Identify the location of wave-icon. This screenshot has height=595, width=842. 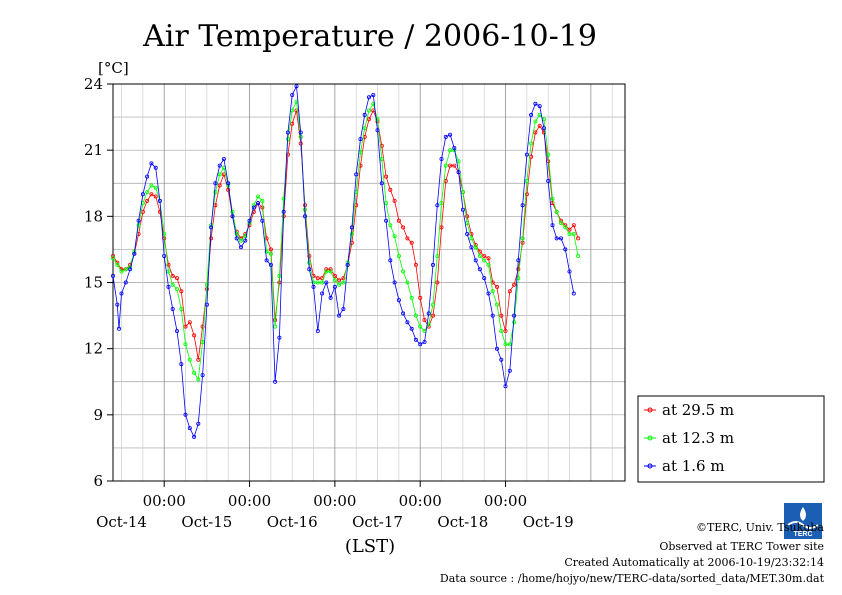
(803, 525).